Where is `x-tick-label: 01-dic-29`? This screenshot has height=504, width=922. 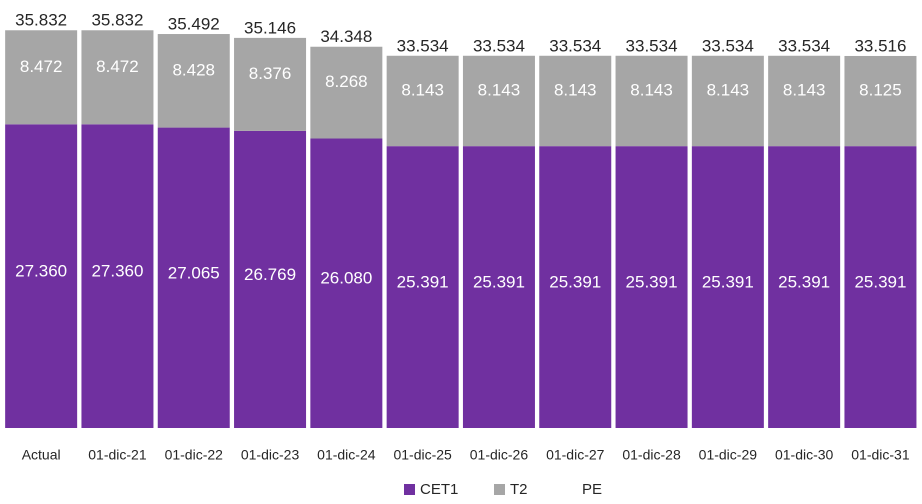 x-tick-label: 01-dic-29 is located at coordinates (728, 455).